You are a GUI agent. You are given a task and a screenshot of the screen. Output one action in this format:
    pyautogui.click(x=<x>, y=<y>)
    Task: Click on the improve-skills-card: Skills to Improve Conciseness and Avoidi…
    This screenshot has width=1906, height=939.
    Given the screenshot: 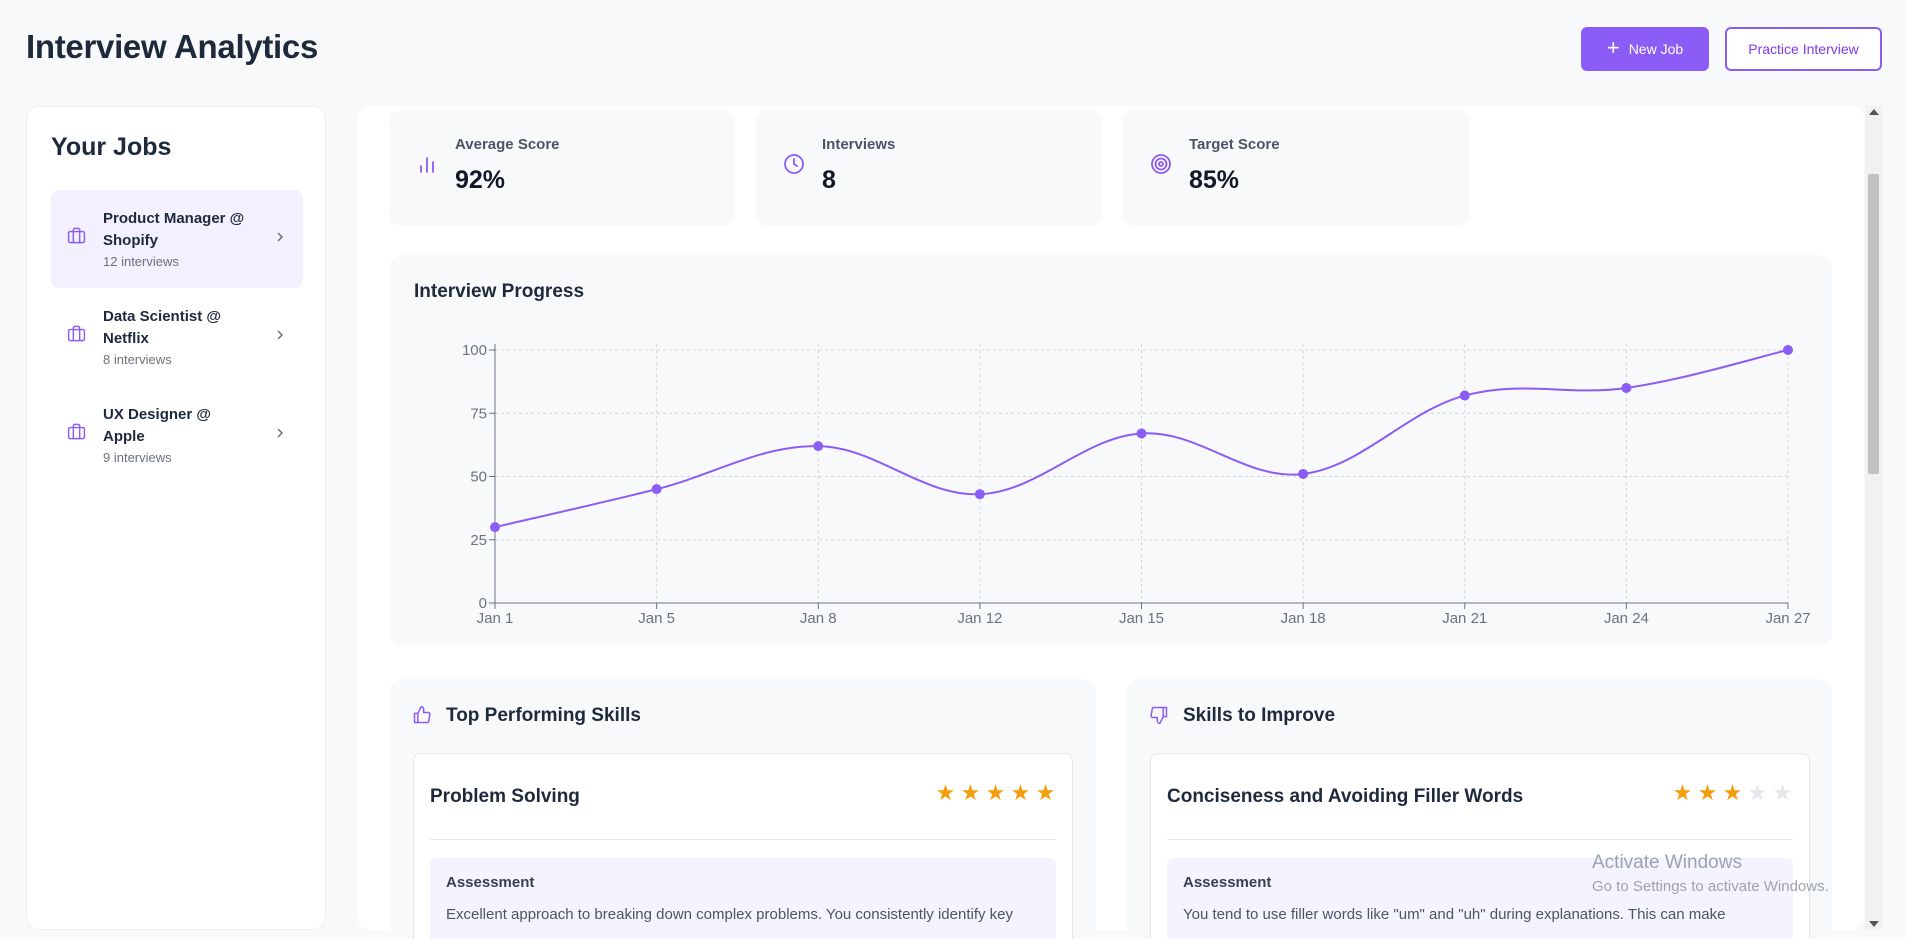 What is the action you would take?
    pyautogui.click(x=1479, y=809)
    